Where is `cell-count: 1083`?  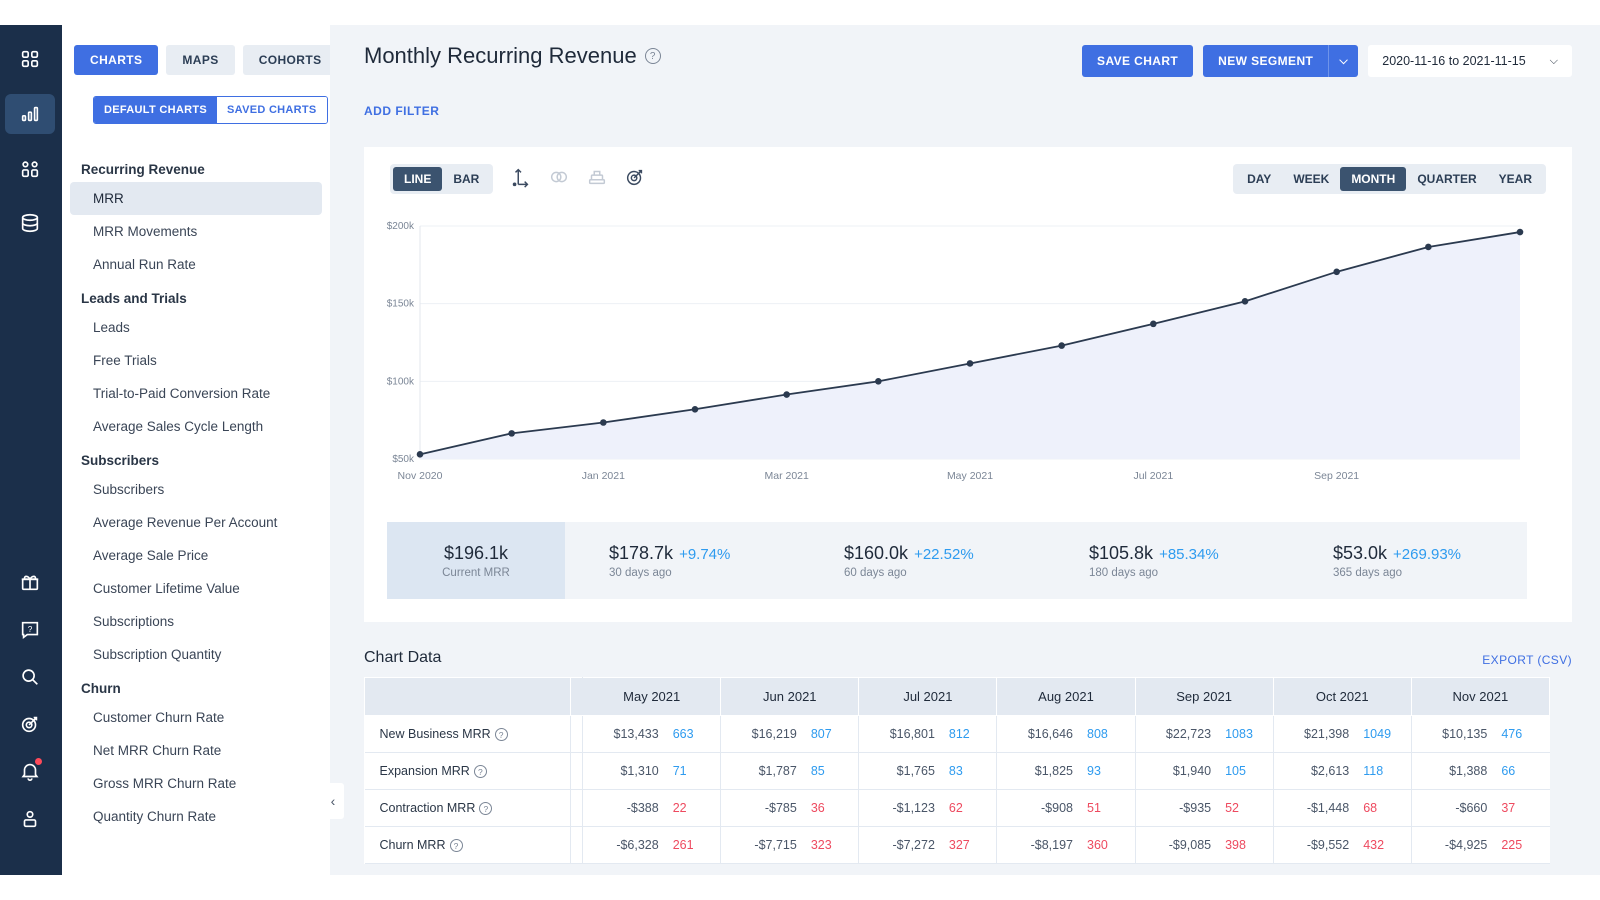 cell-count: 1083 is located at coordinates (1245, 734).